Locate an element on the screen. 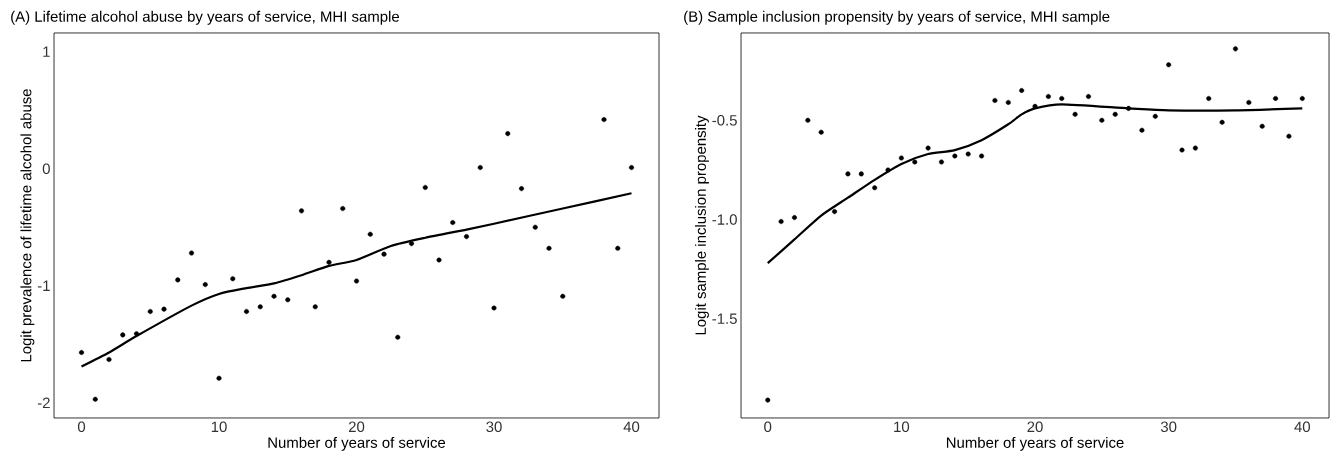 Image resolution: width=1335 pixels, height=470 pixels. y-tick-label: 0 is located at coordinates (46, 169).